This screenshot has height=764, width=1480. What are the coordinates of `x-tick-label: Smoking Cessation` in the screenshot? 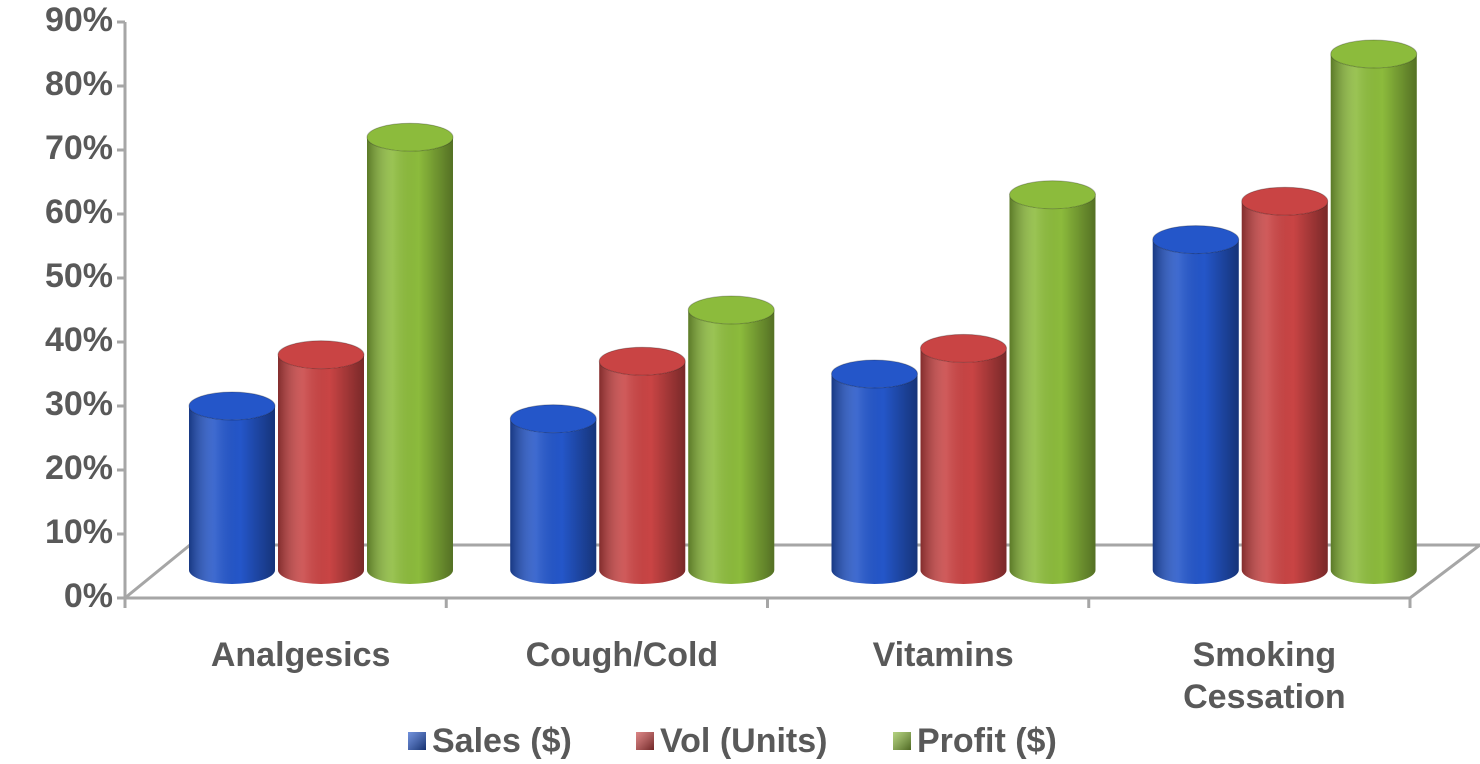 It's located at (1264, 676).